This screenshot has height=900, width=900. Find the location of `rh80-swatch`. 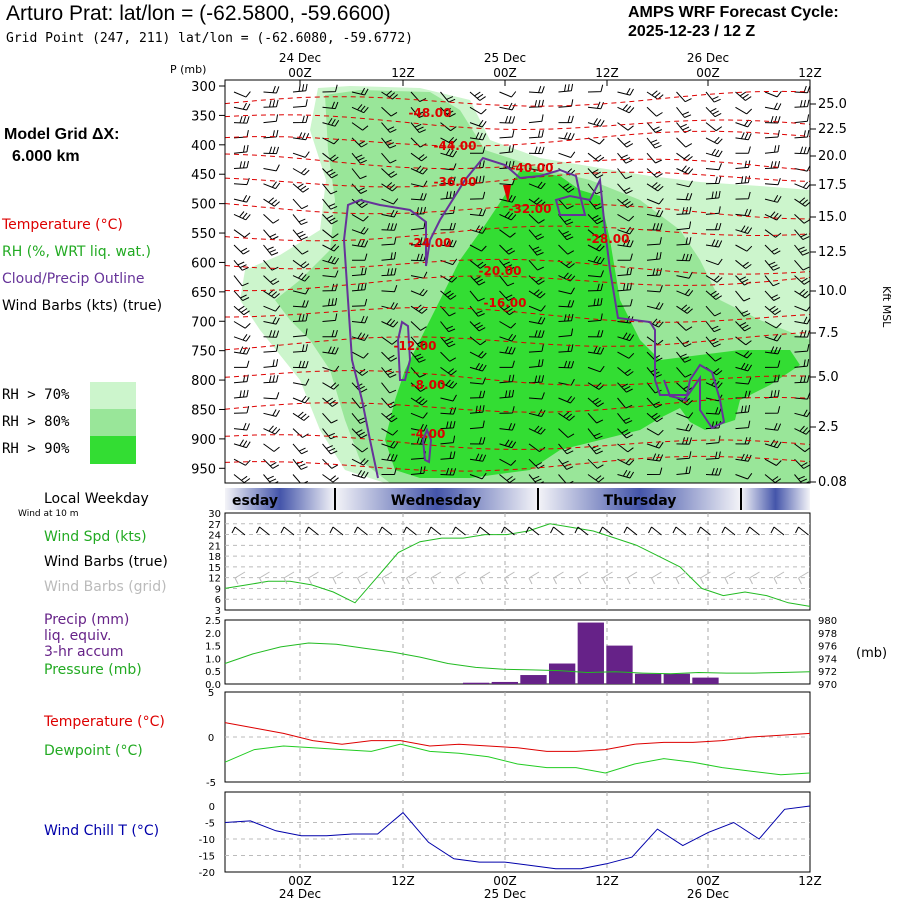

rh80-swatch is located at coordinates (113, 422).